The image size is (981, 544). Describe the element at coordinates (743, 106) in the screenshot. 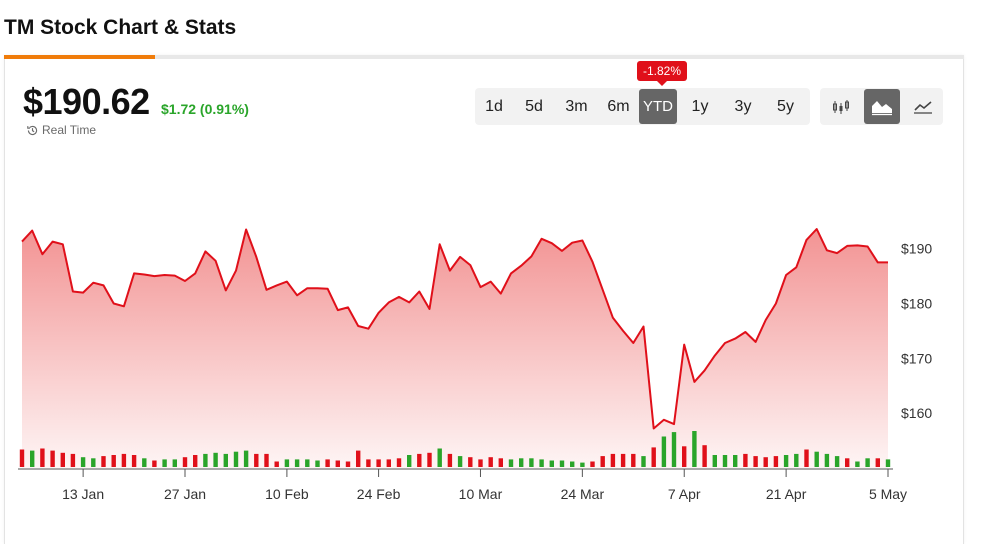

I see `range-3y-button: 3y` at that location.